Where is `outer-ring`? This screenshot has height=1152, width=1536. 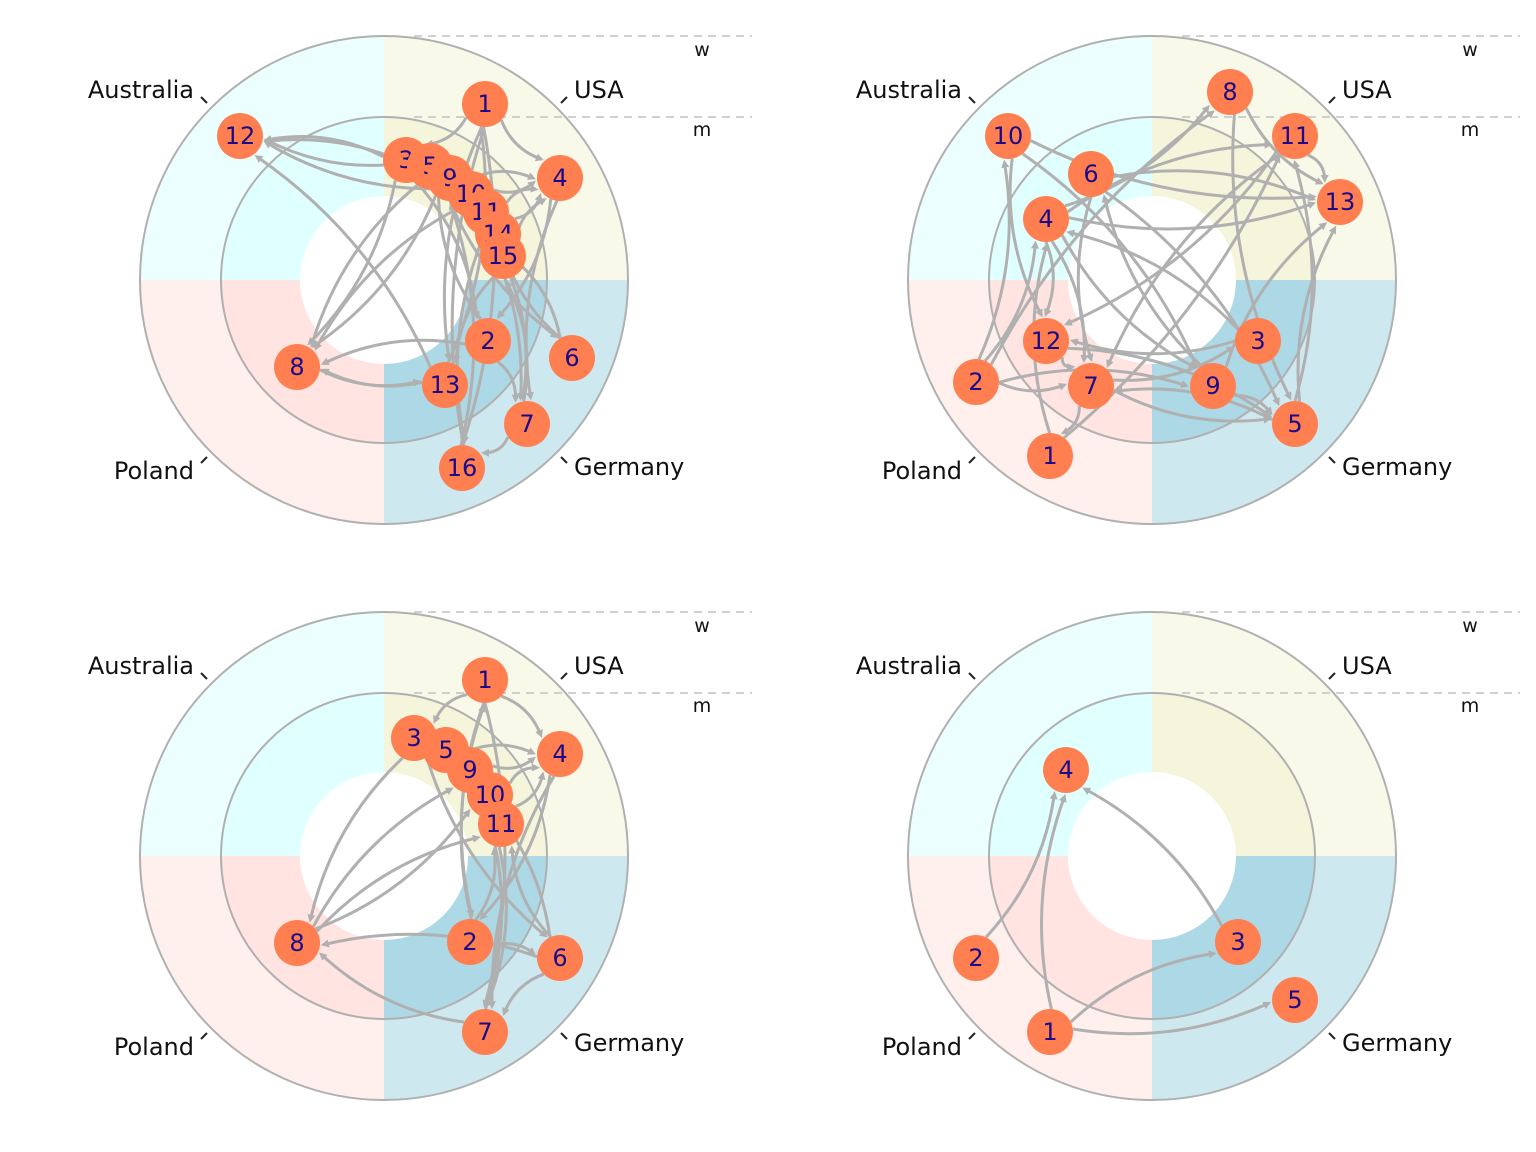 outer-ring is located at coordinates (1152, 280).